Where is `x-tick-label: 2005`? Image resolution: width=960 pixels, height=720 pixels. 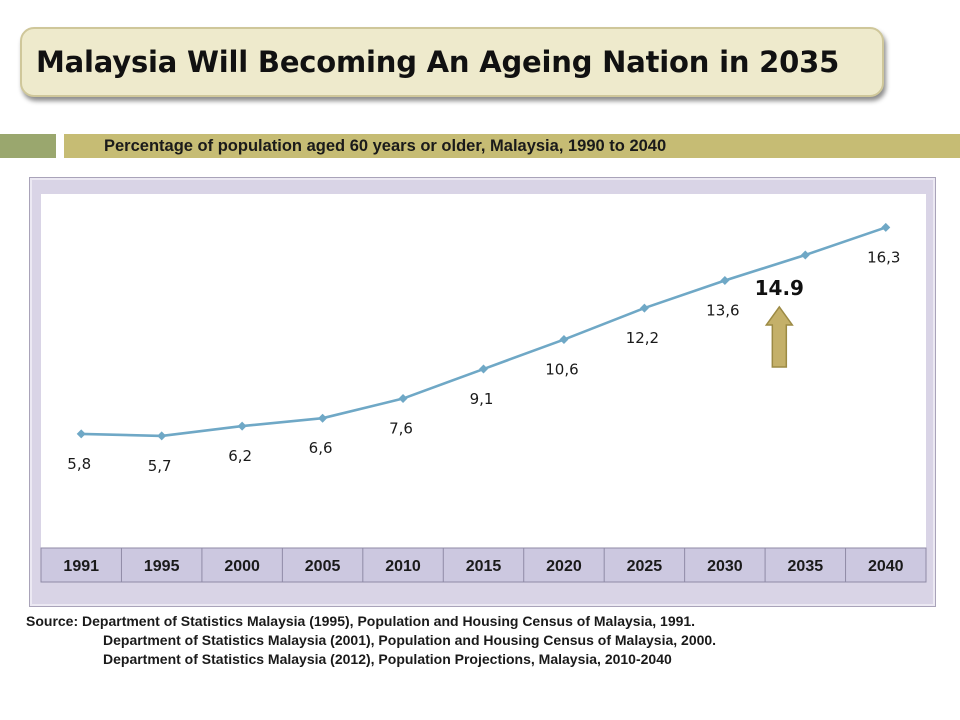 x-tick-label: 2005 is located at coordinates (323, 566).